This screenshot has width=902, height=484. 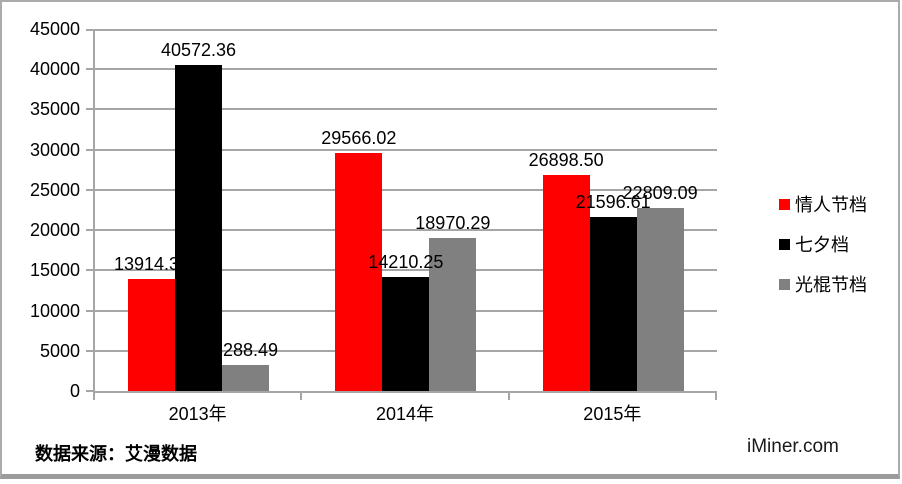 I want to click on bar-s2-c0, so click(x=245, y=377).